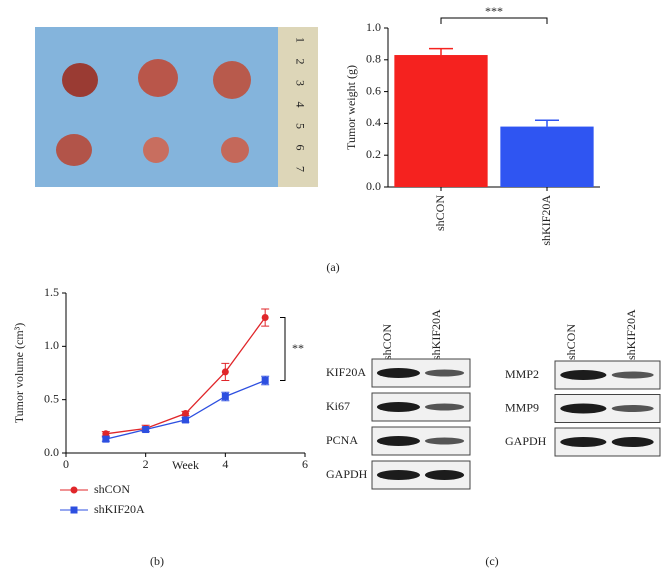 Image resolution: width=668 pixels, height=588 pixels. I want to click on x-tick-label: 4, so click(225, 464).